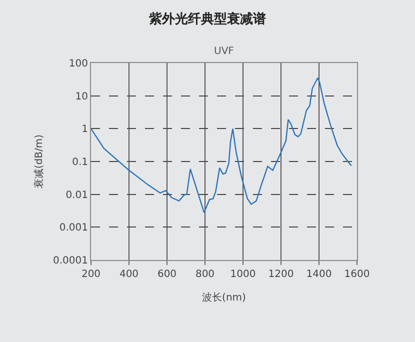 The width and height of the screenshot is (415, 342). Describe the element at coordinates (85, 130) in the screenshot. I see `y-tick-label: 1` at that location.